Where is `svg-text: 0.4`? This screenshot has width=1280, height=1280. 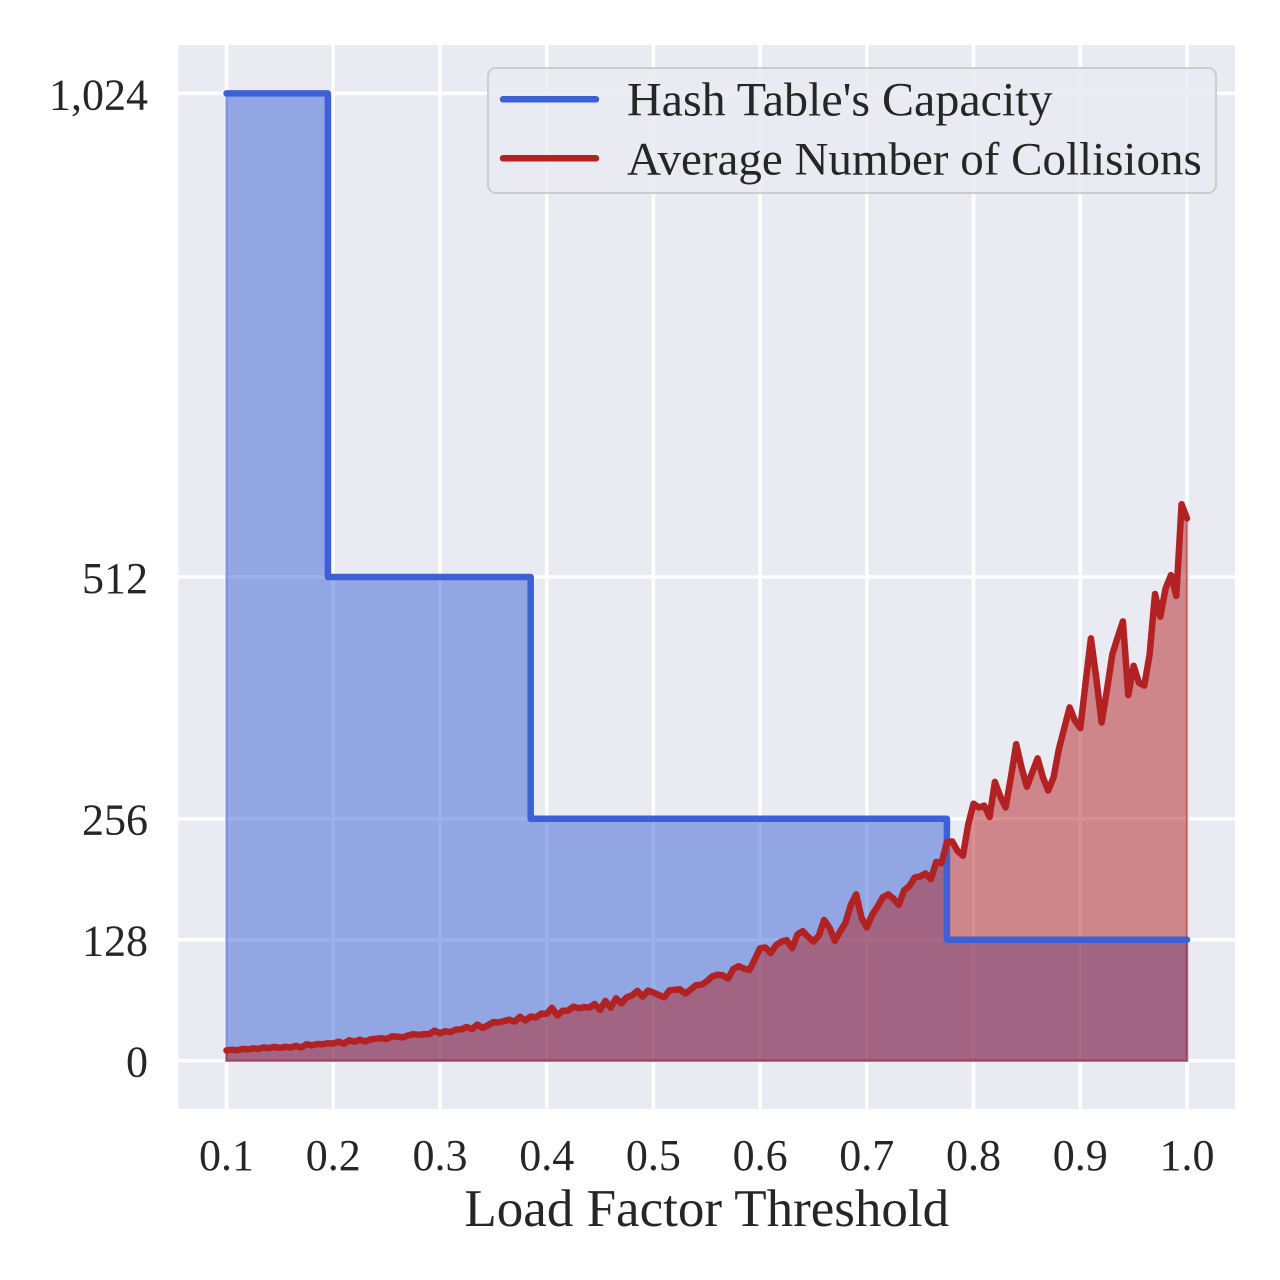 svg-text: 0.4 is located at coordinates (546, 1155).